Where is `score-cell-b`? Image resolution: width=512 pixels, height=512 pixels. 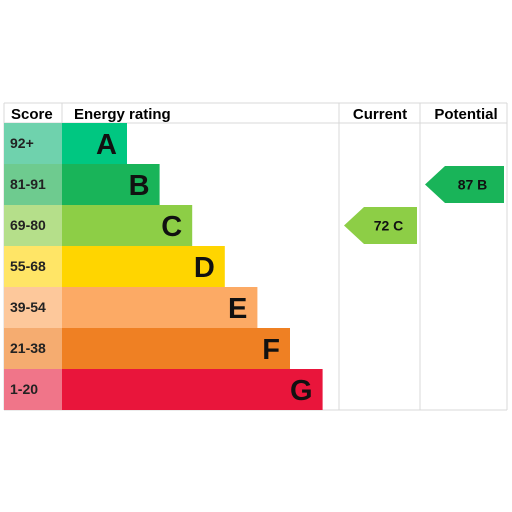
score-cell-b is located at coordinates (33, 184).